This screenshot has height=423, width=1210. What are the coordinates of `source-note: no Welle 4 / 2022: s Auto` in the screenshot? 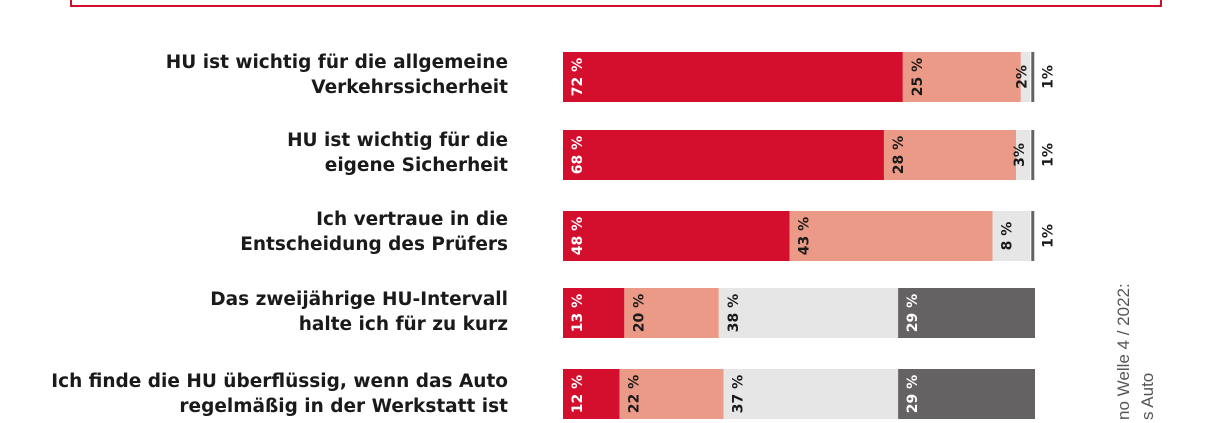 It's located at (1137, 285).